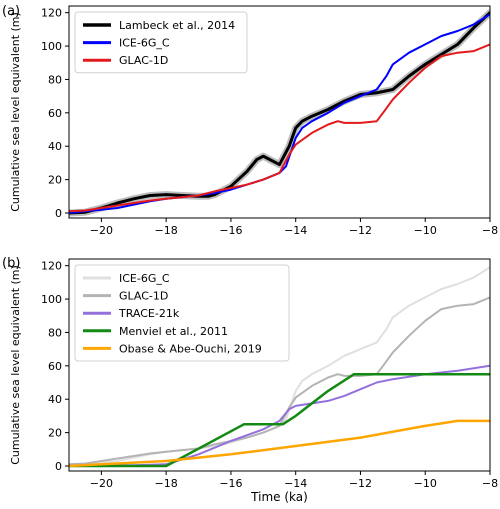  I want to click on legend-label: Obase & Abe-Ouchi, 2019, so click(190, 348).